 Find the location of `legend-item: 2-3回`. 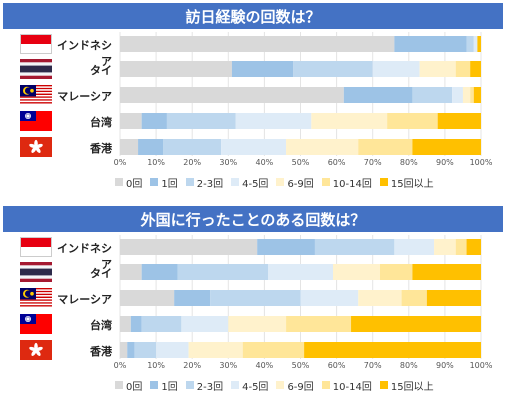

legend-item: 2-3回 is located at coordinates (204, 385).